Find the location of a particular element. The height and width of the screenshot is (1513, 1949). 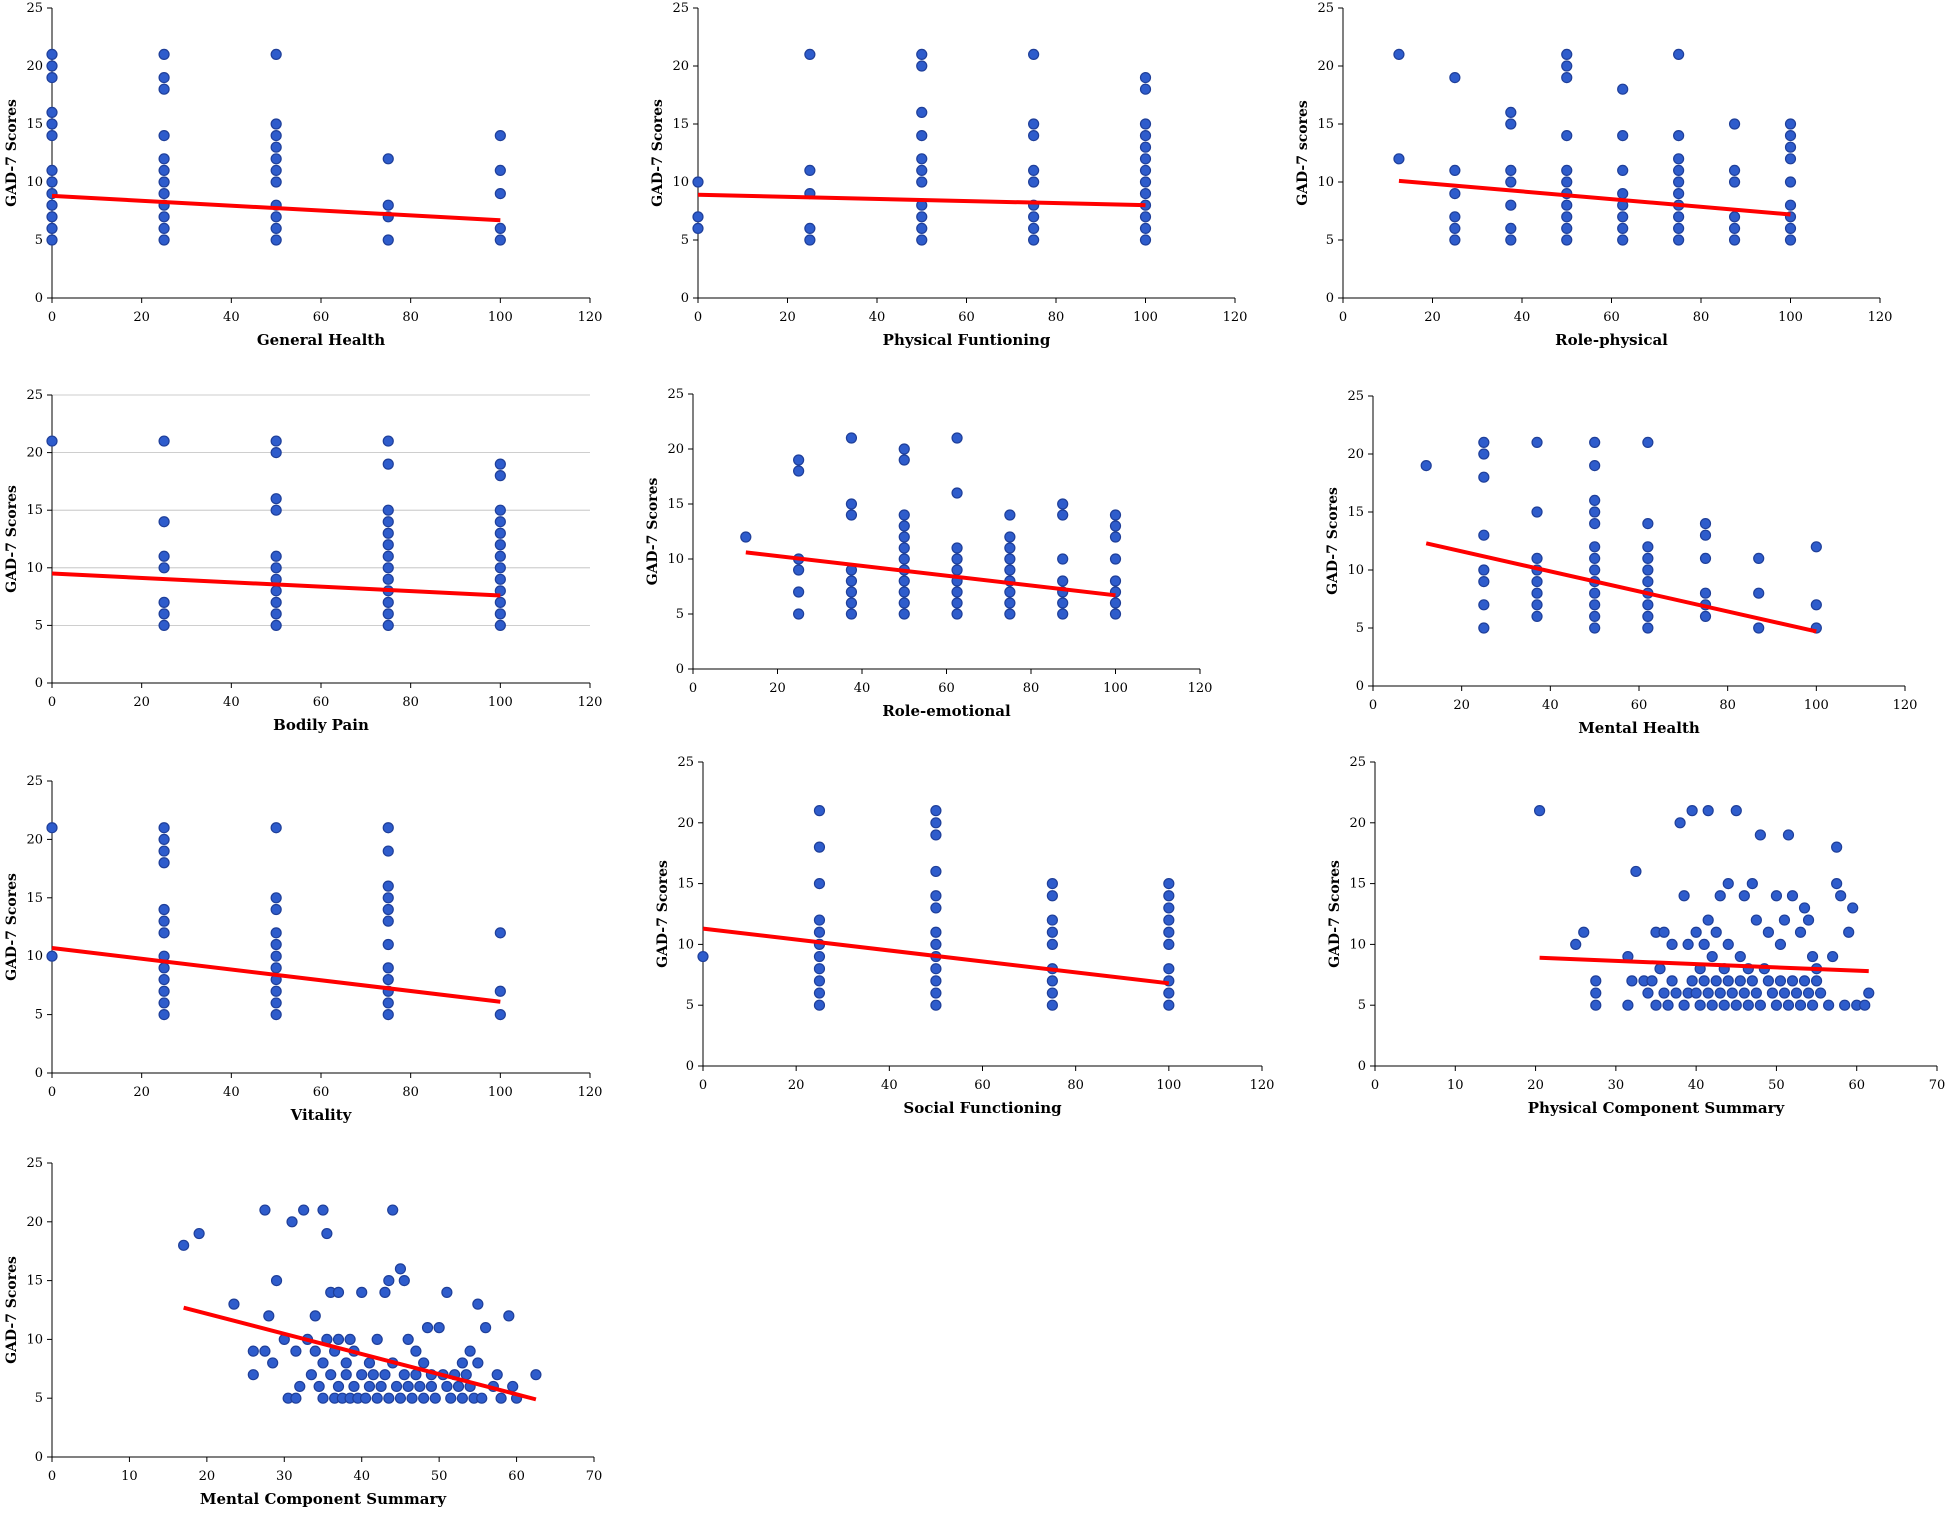

x-axis-title: Role-emotional is located at coordinates (946, 711).